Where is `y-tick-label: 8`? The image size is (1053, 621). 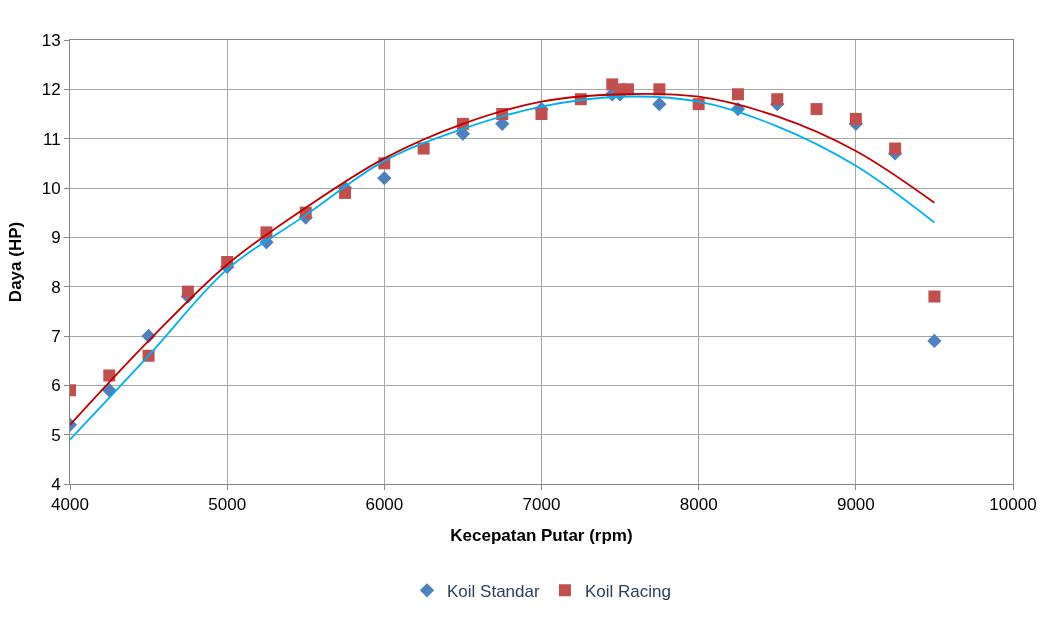
y-tick-label: 8 is located at coordinates (56, 287).